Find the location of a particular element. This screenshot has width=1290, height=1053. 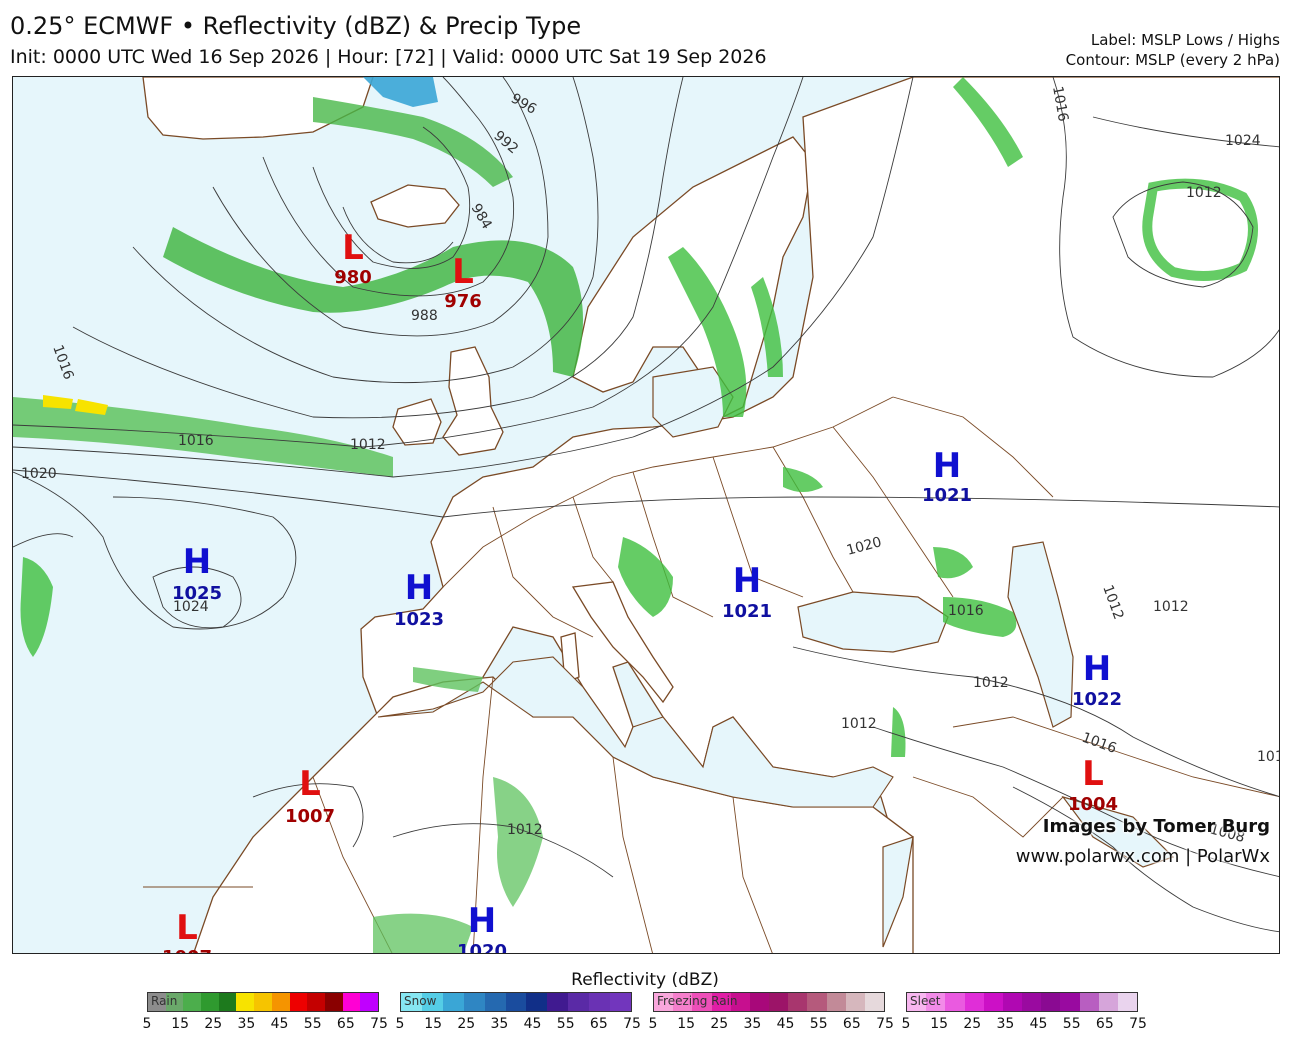

colorbar-ticks-snow: 5 15 25 35 45 55 65 75 is located at coordinates (518, 1026).